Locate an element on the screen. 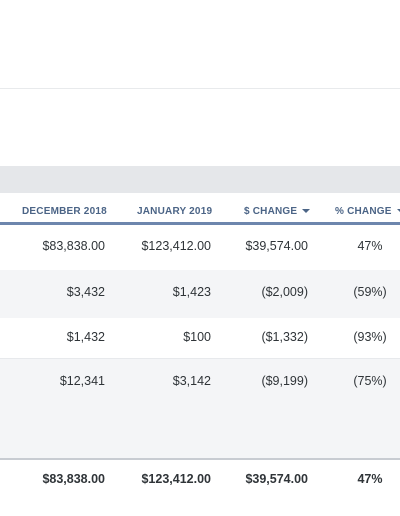 Image resolution: width=400 pixels, height=516 pixels. cell-percent-change: (59%) is located at coordinates (370, 292).